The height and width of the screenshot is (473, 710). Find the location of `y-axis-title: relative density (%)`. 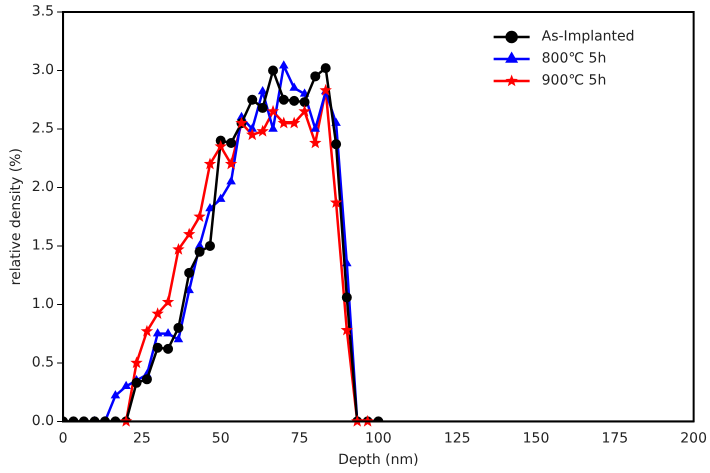

y-axis-title: relative density (%) is located at coordinates (16, 217).